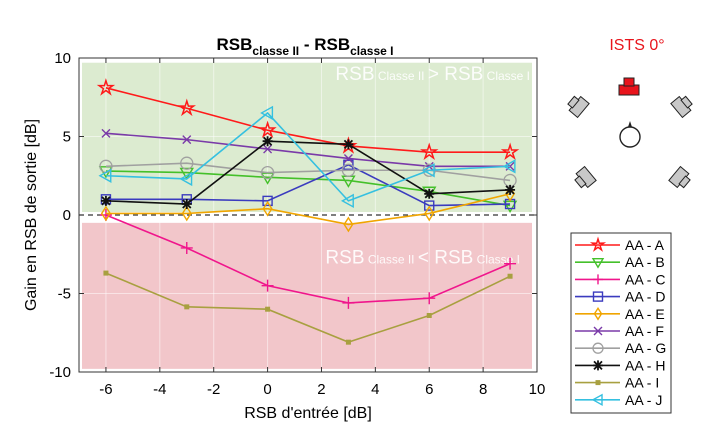 This screenshot has height=443, width=720. Describe the element at coordinates (321, 389) in the screenshot. I see `x-tick-label: 2` at that location.